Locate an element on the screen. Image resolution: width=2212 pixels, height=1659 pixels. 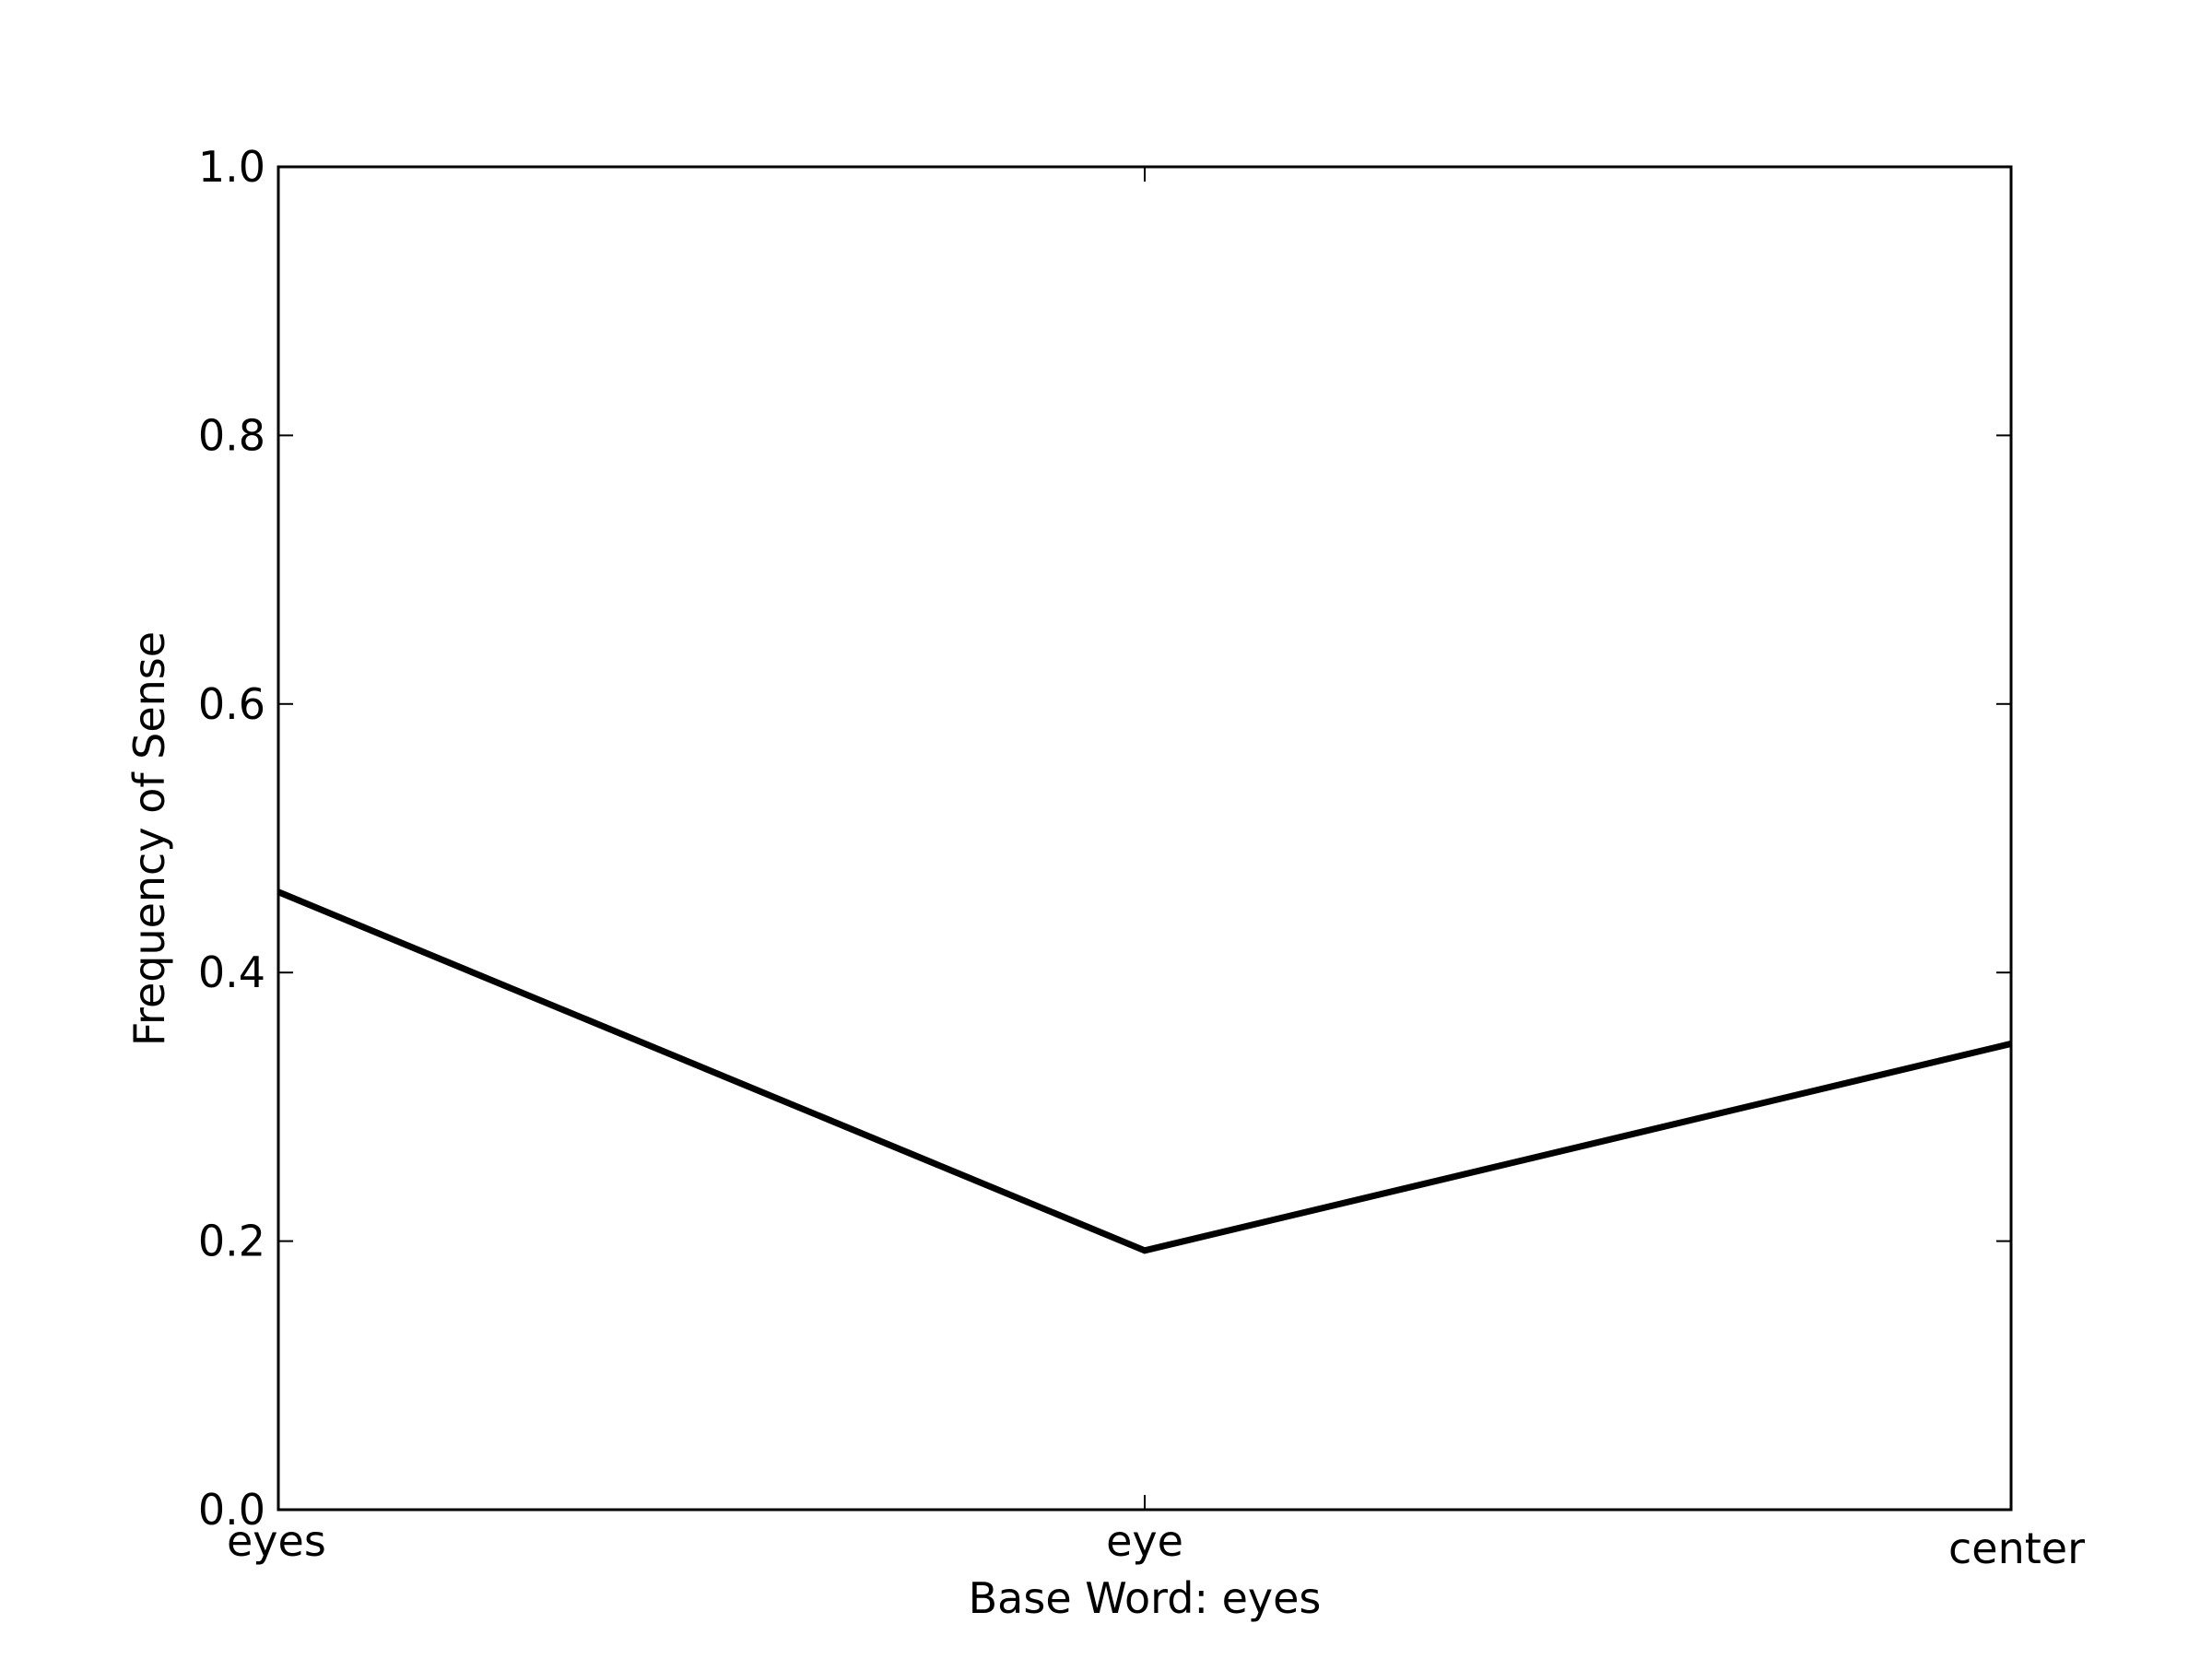
y-tick-label: 0.6 is located at coordinates (231, 704).